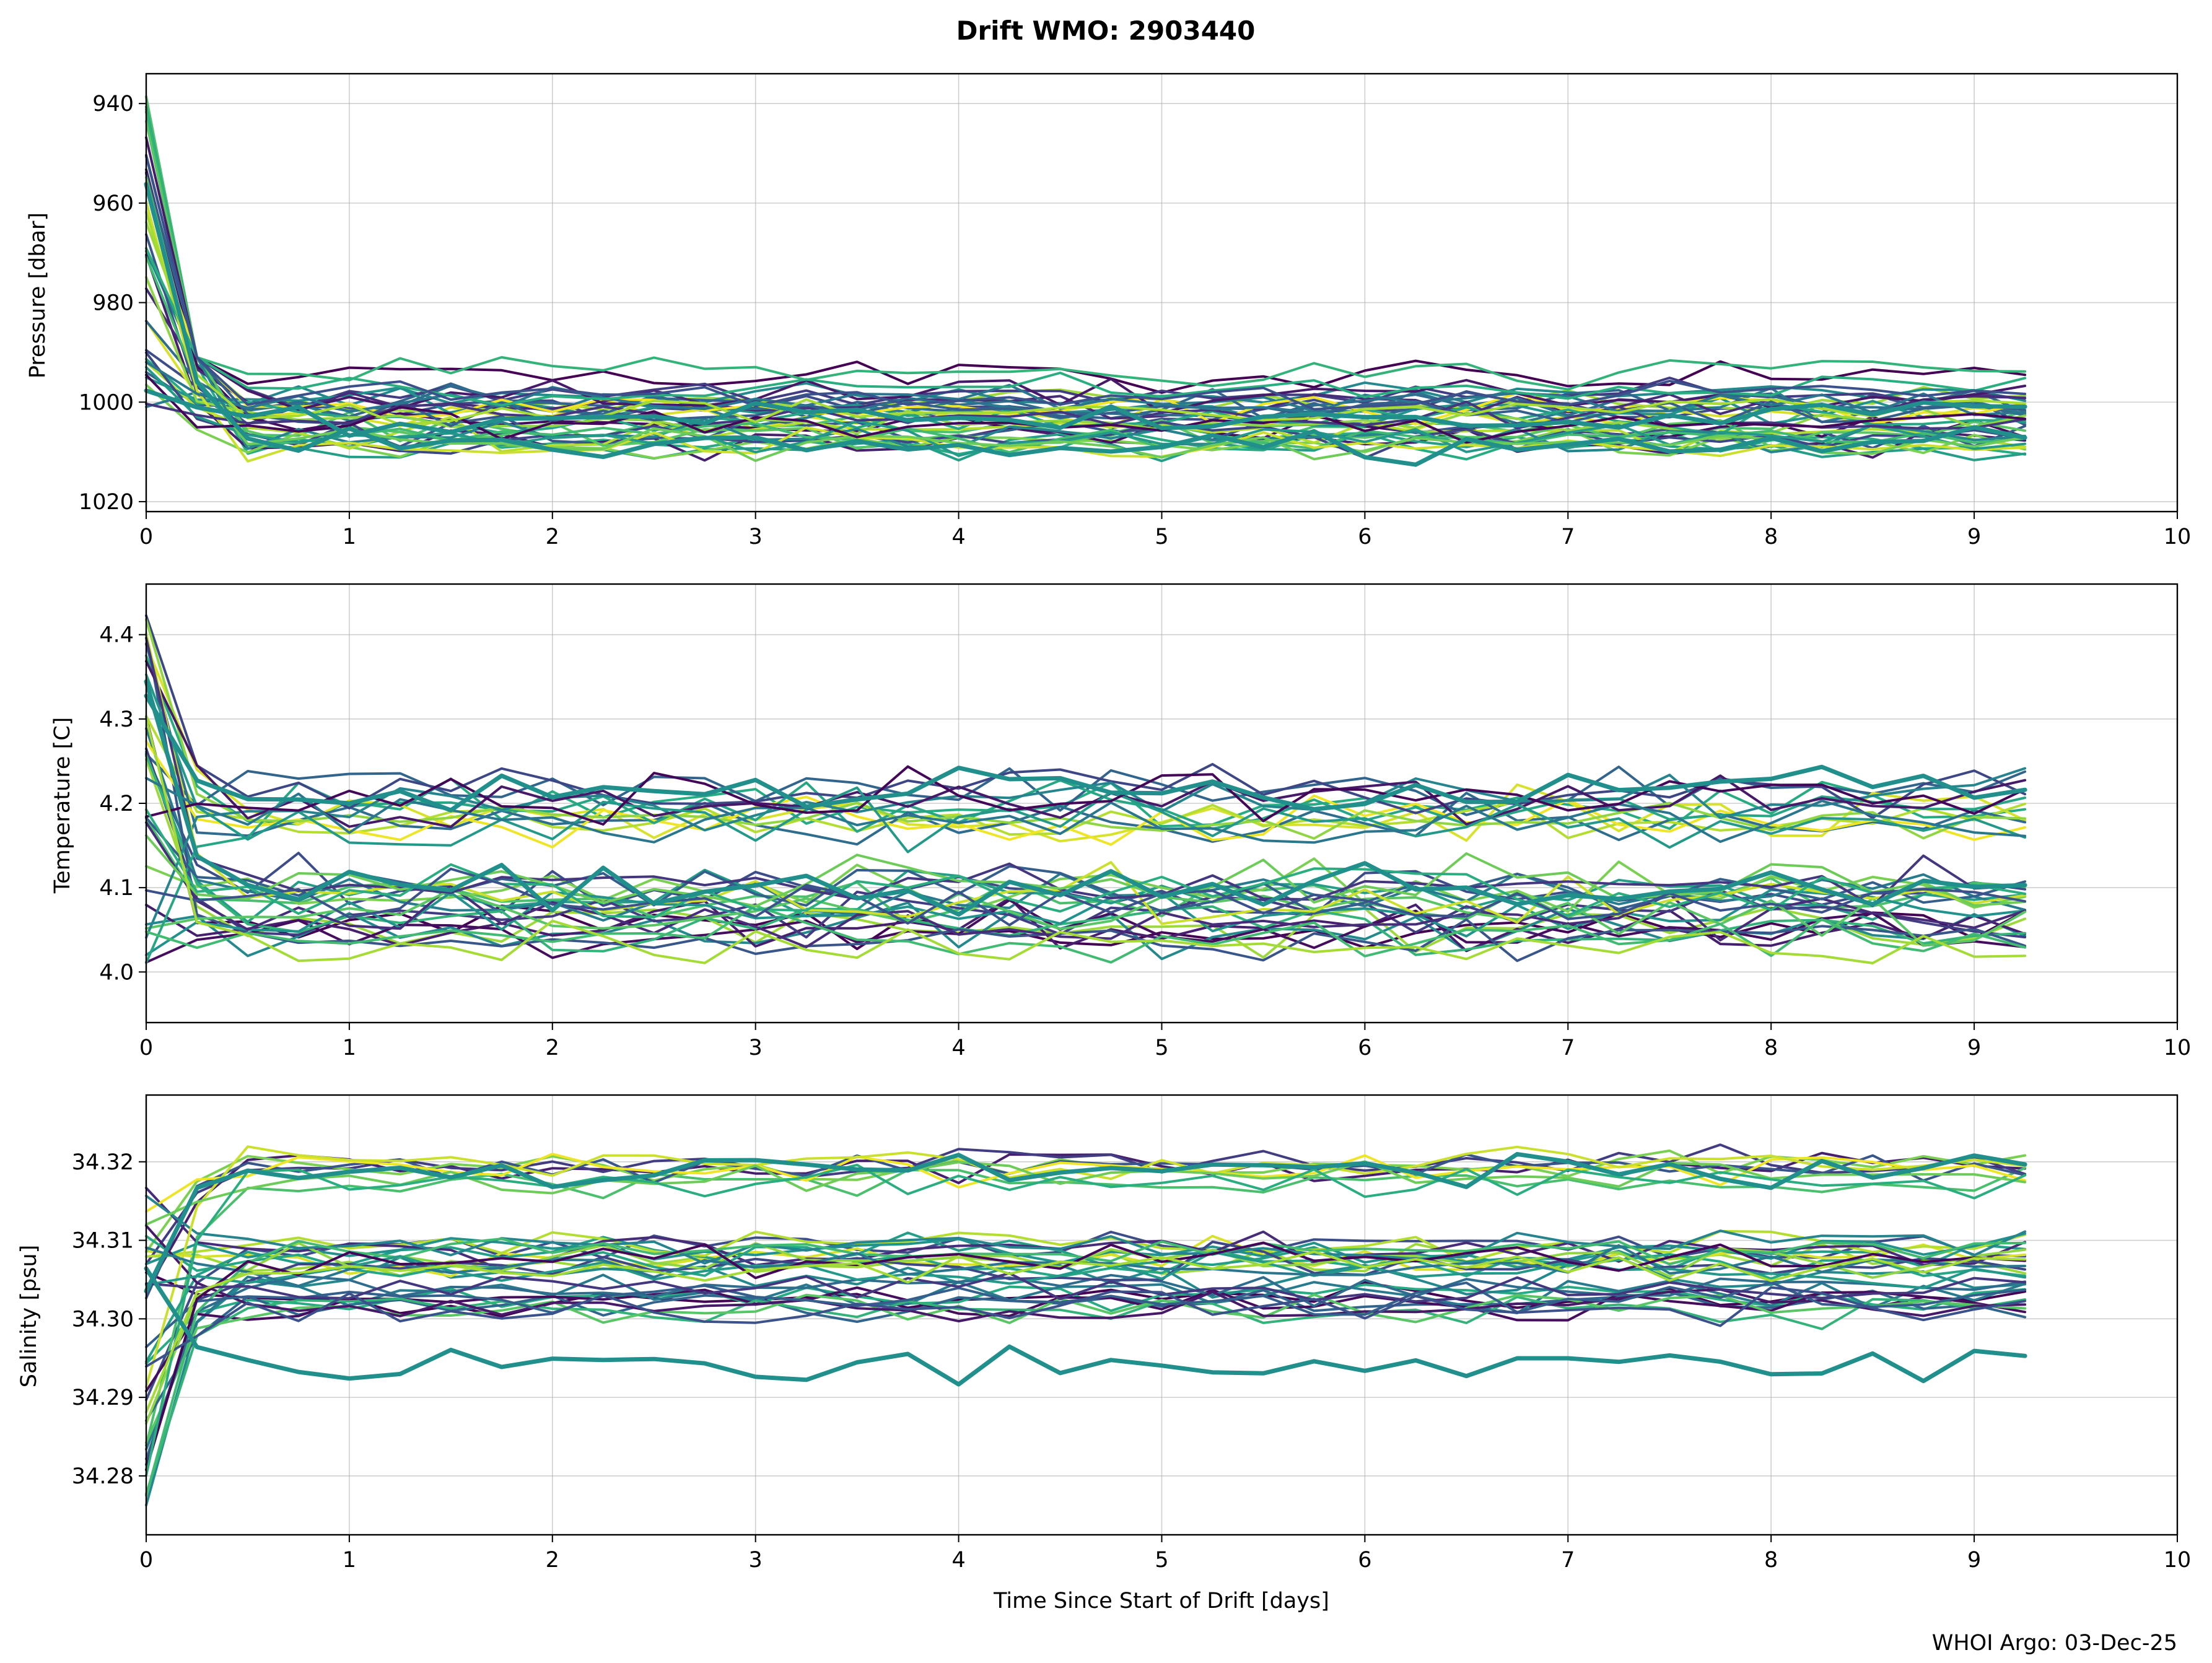  What do you see at coordinates (103, 1476) in the screenshot?
I see `y-tick-label: 34.28` at bounding box center [103, 1476].